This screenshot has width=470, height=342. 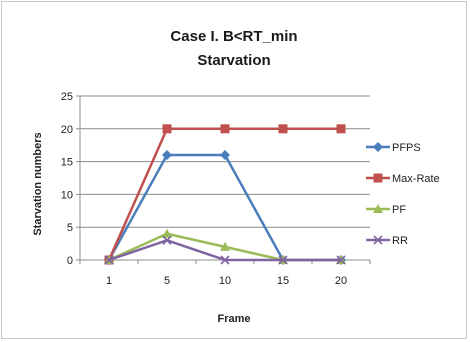 What do you see at coordinates (403, 194) in the screenshot?
I see `legend: PFPS Max-Rate PF RR` at bounding box center [403, 194].